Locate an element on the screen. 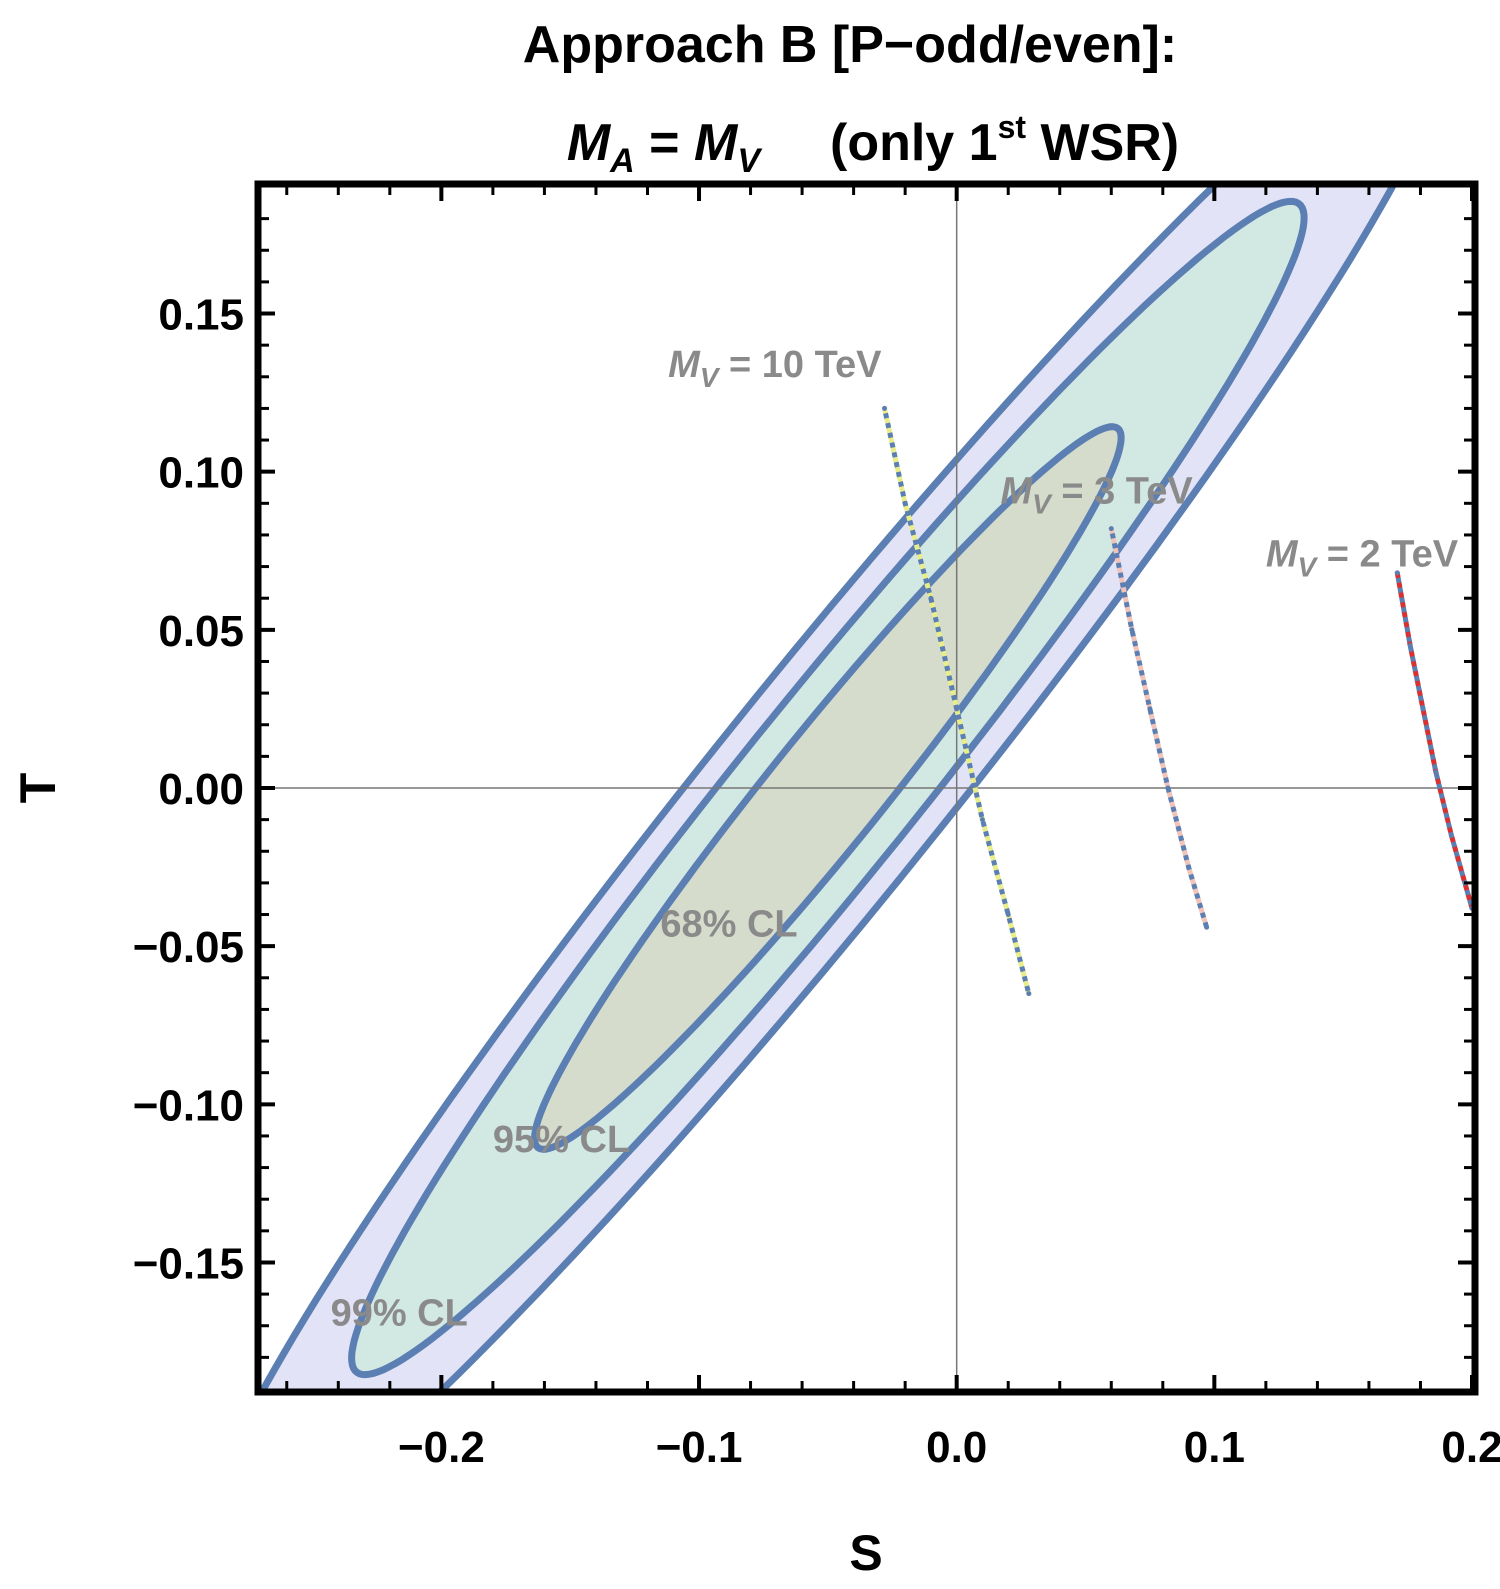 The width and height of the screenshot is (1500, 1589). x-tick-label: 0.0 is located at coordinates (956, 1447).